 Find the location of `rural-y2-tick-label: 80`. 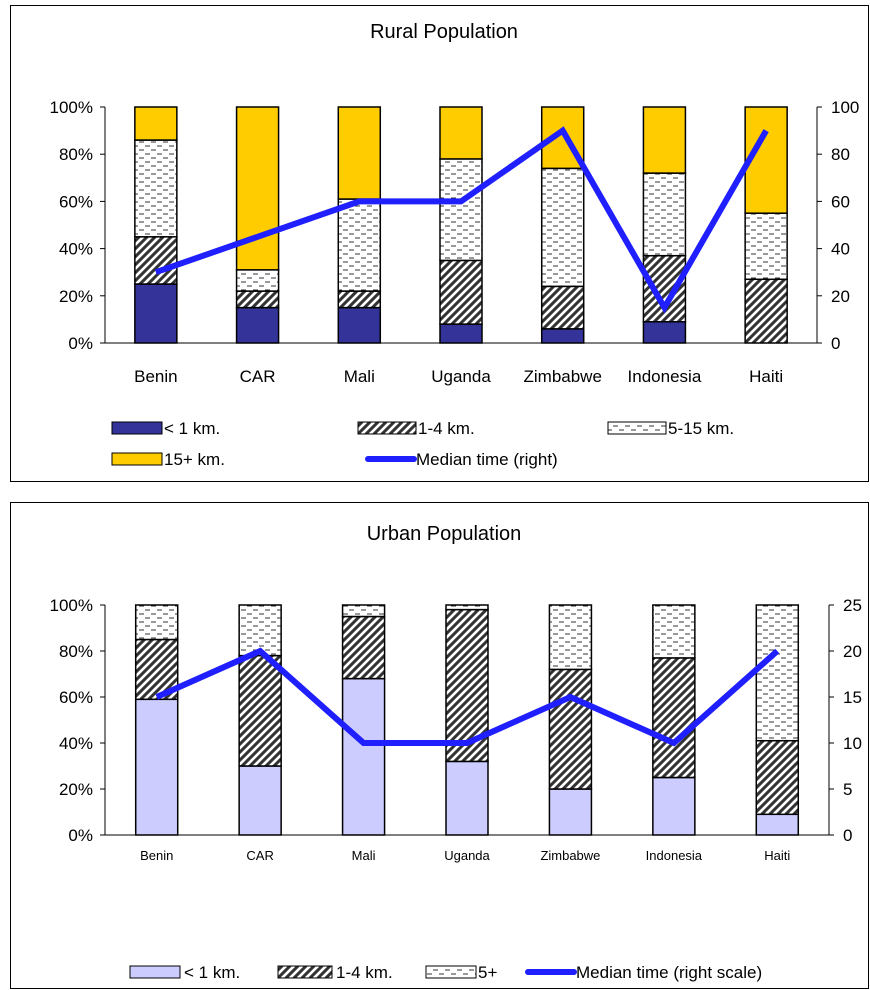

rural-y2-tick-label: 80 is located at coordinates (840, 154).